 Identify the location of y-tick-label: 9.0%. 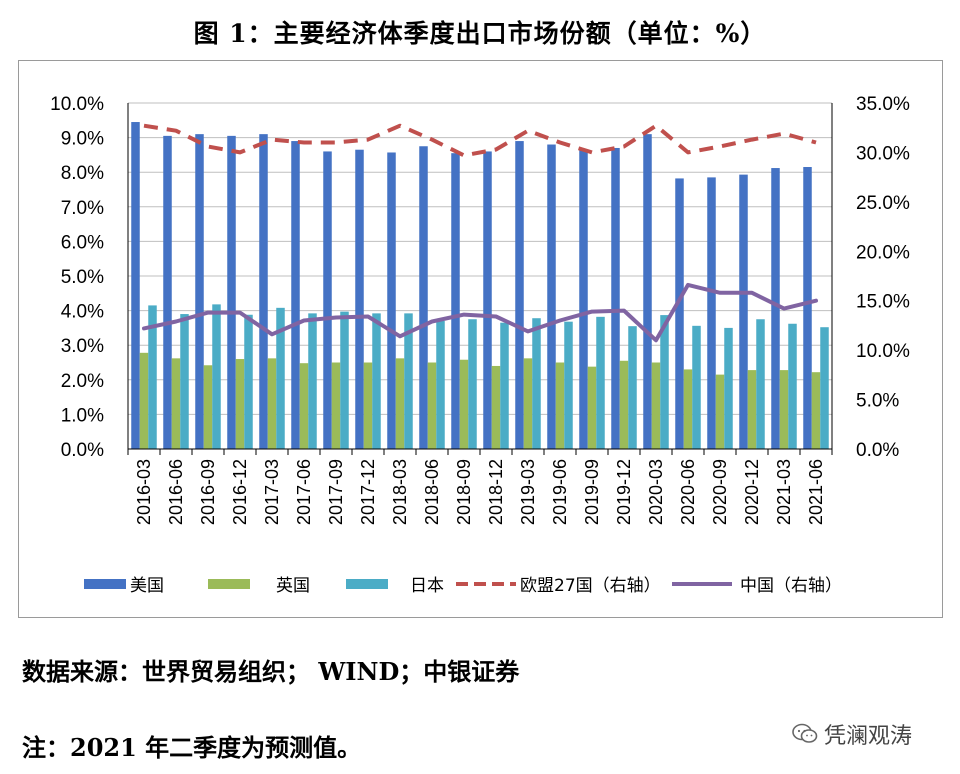
(82, 139).